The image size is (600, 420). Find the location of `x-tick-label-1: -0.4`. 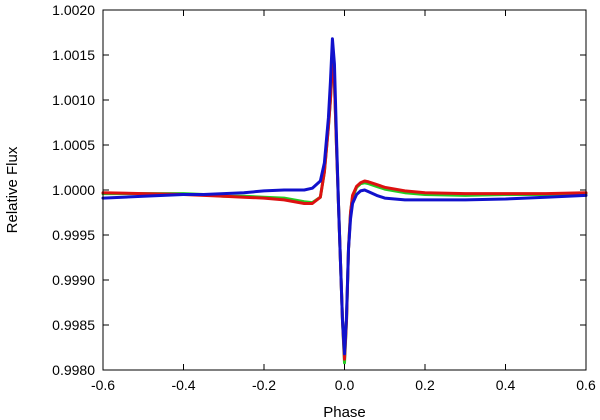

x-tick-label-1: -0.4 is located at coordinates (183, 385).